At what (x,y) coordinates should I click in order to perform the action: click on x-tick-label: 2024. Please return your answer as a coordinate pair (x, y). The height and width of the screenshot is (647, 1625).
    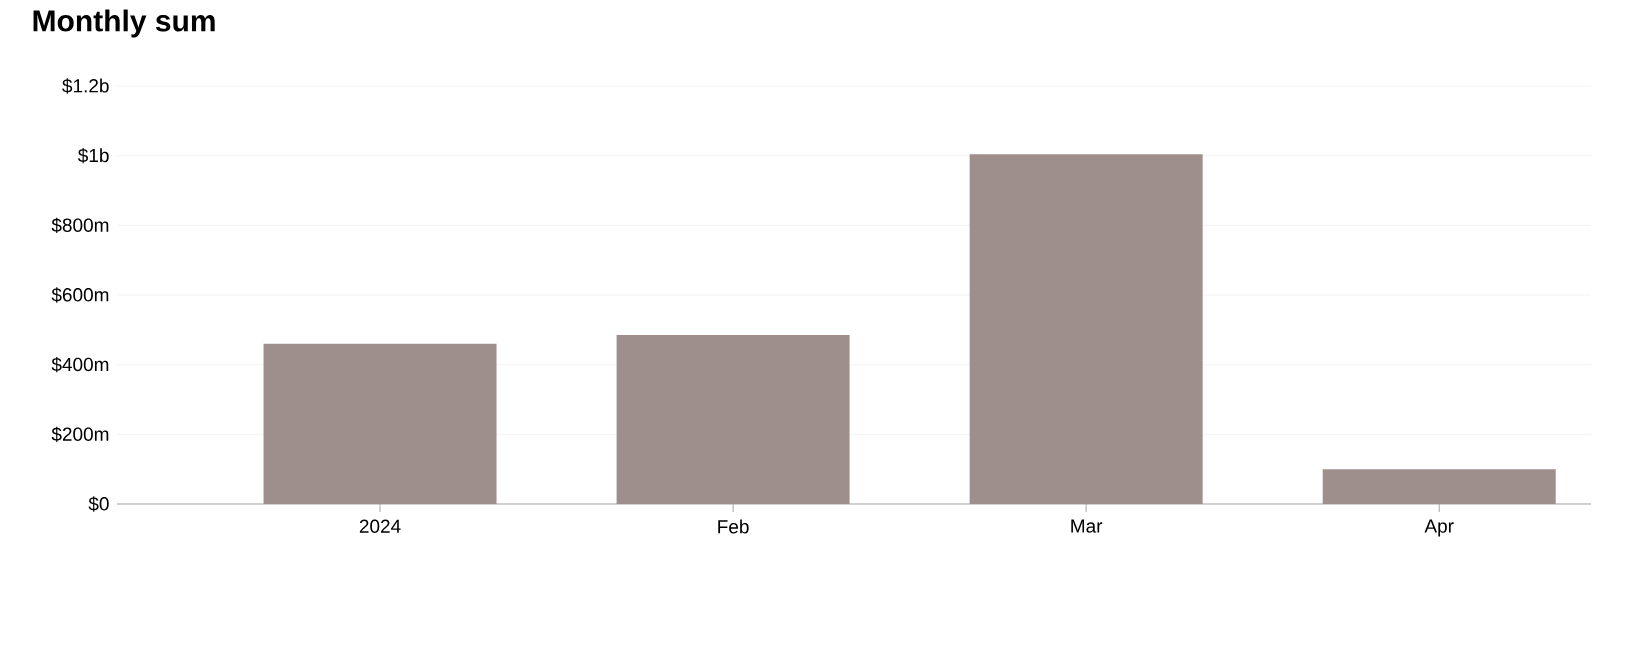
    Looking at the image, I should click on (380, 526).